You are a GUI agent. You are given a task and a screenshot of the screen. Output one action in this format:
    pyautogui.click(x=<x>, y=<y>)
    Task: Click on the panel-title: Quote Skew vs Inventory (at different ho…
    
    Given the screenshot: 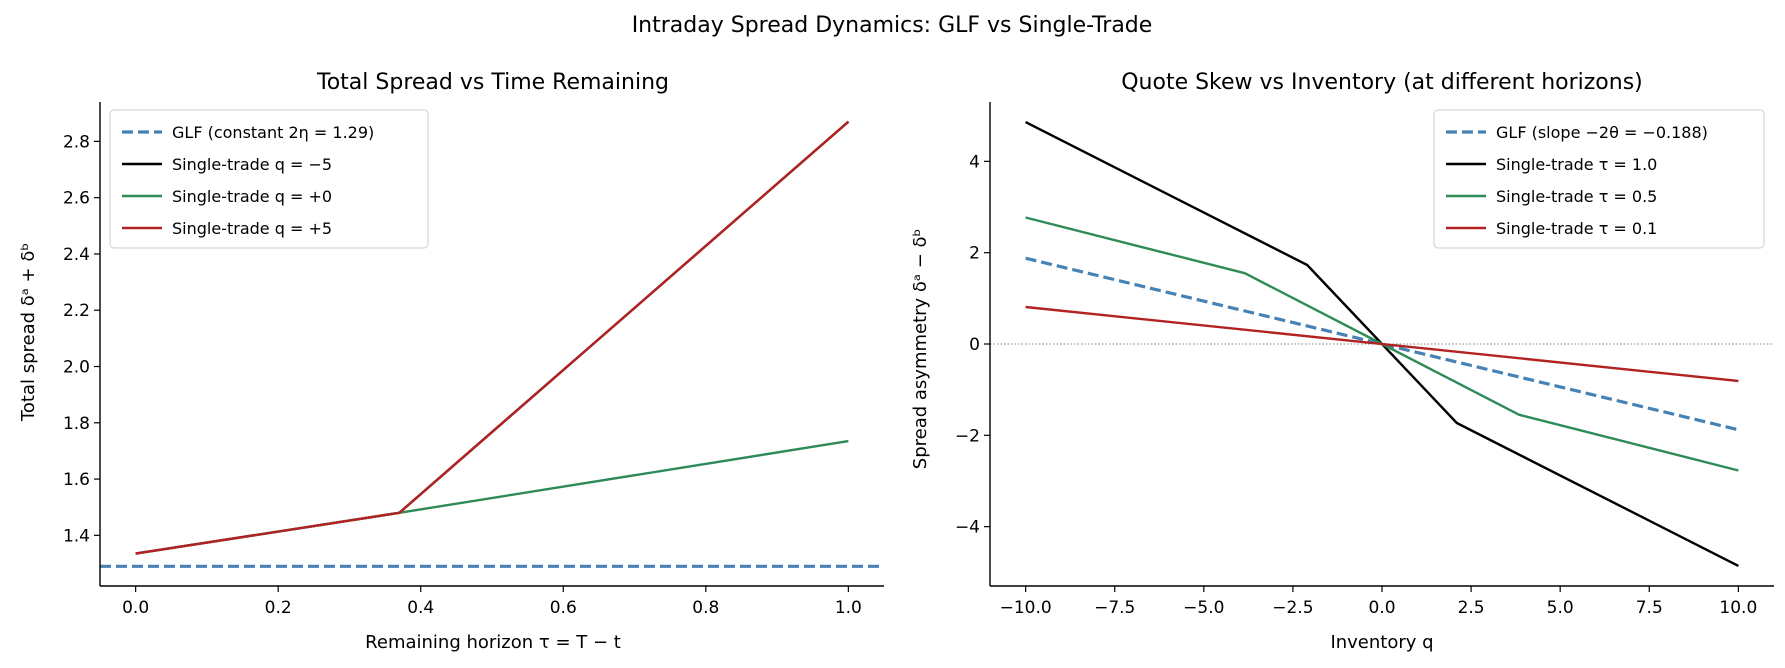 What is the action you would take?
    pyautogui.click(x=1382, y=82)
    